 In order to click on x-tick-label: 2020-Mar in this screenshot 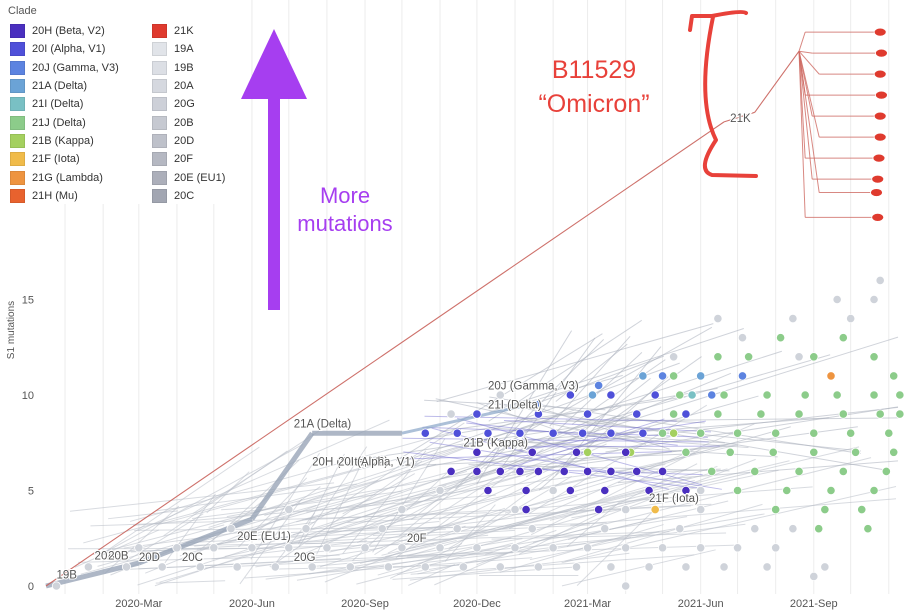, I will do `click(138, 604)`.